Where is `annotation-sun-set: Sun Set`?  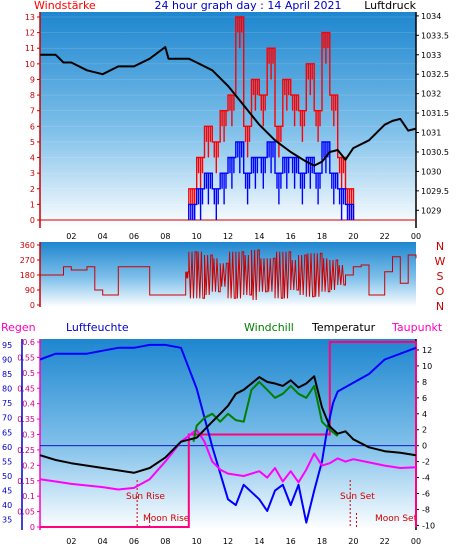
annotation-sun-set: Sun Set is located at coordinates (357, 497).